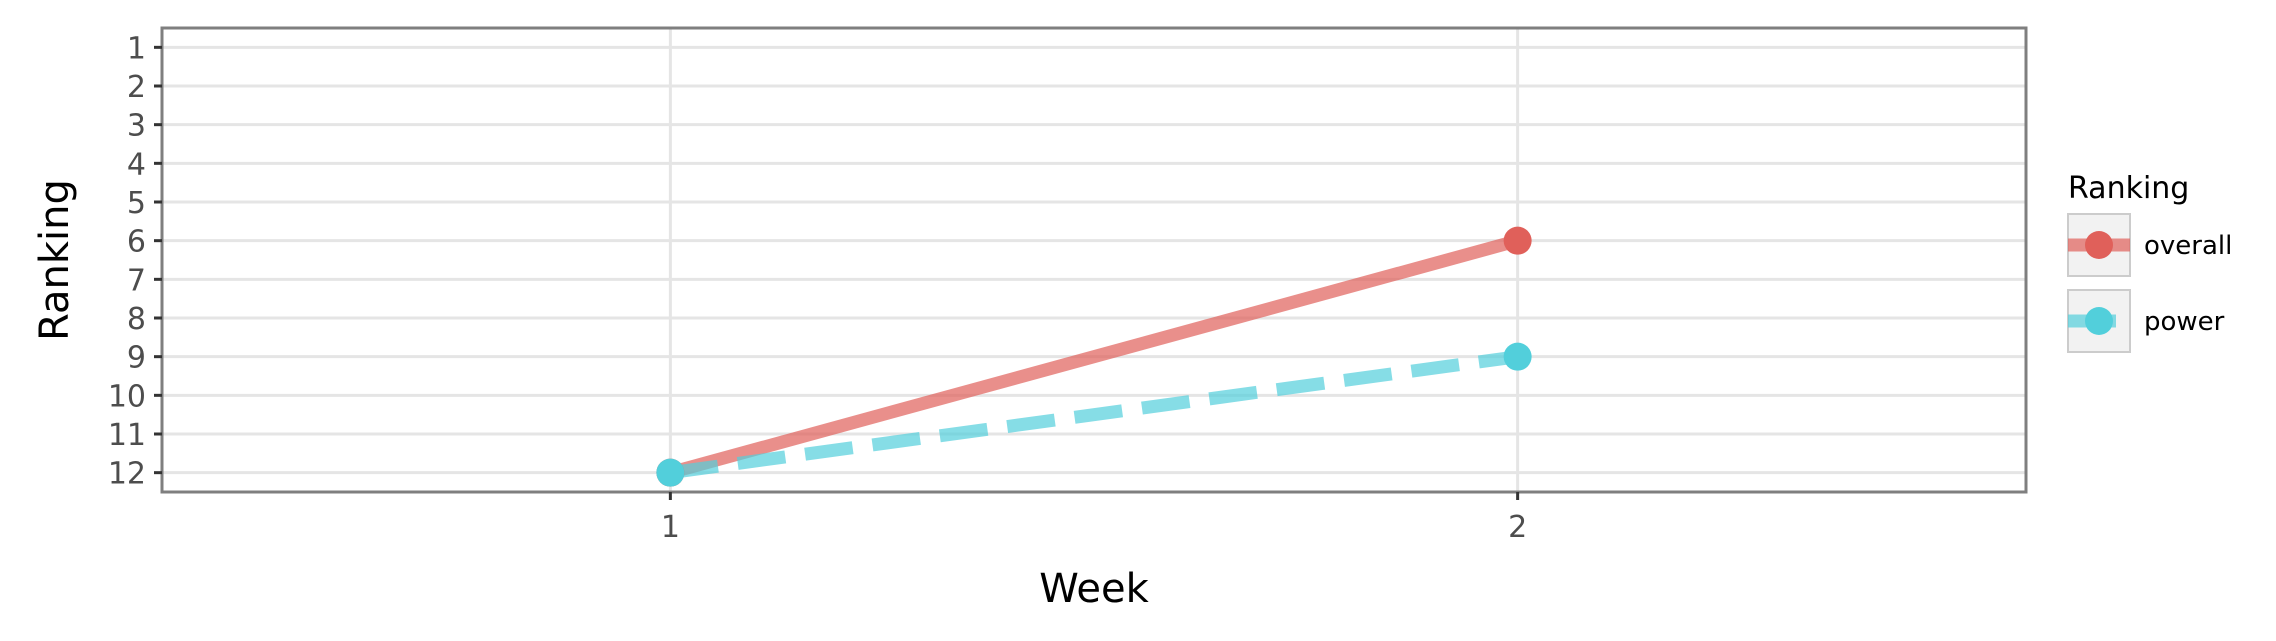  What do you see at coordinates (55, 260) in the screenshot?
I see `y-axis-title: Ranking` at bounding box center [55, 260].